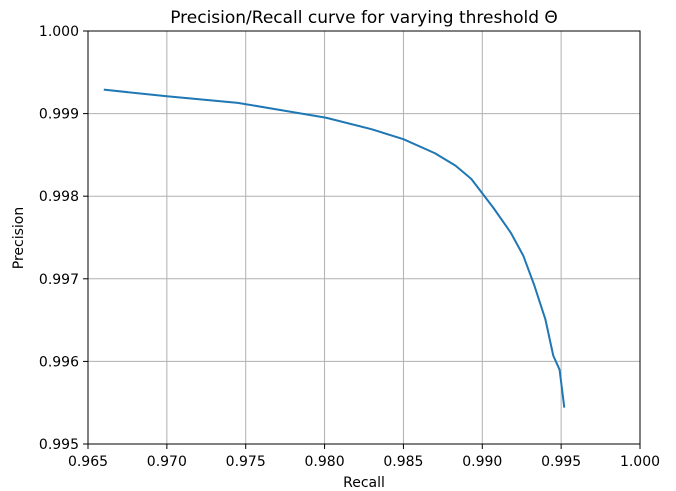  Describe the element at coordinates (59, 445) in the screenshot. I see `y-tick-label: 0.995` at that location.